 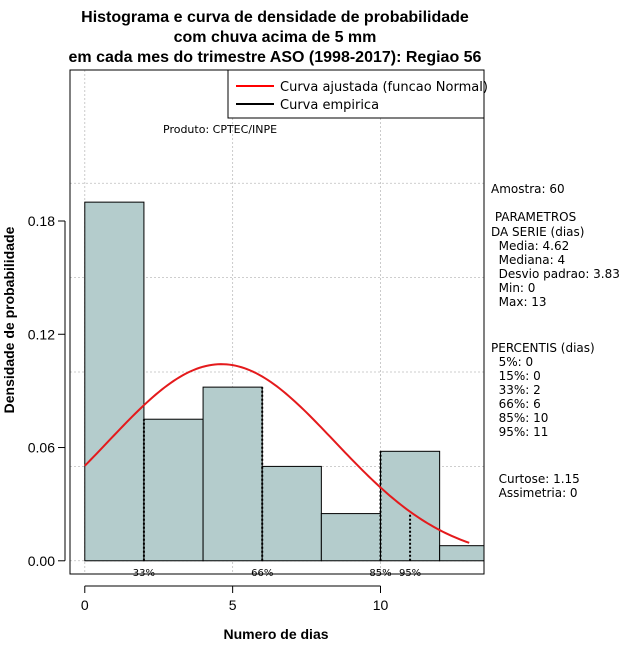 What do you see at coordinates (144, 573) in the screenshot?
I see `percentile-label-0: 33%` at bounding box center [144, 573].